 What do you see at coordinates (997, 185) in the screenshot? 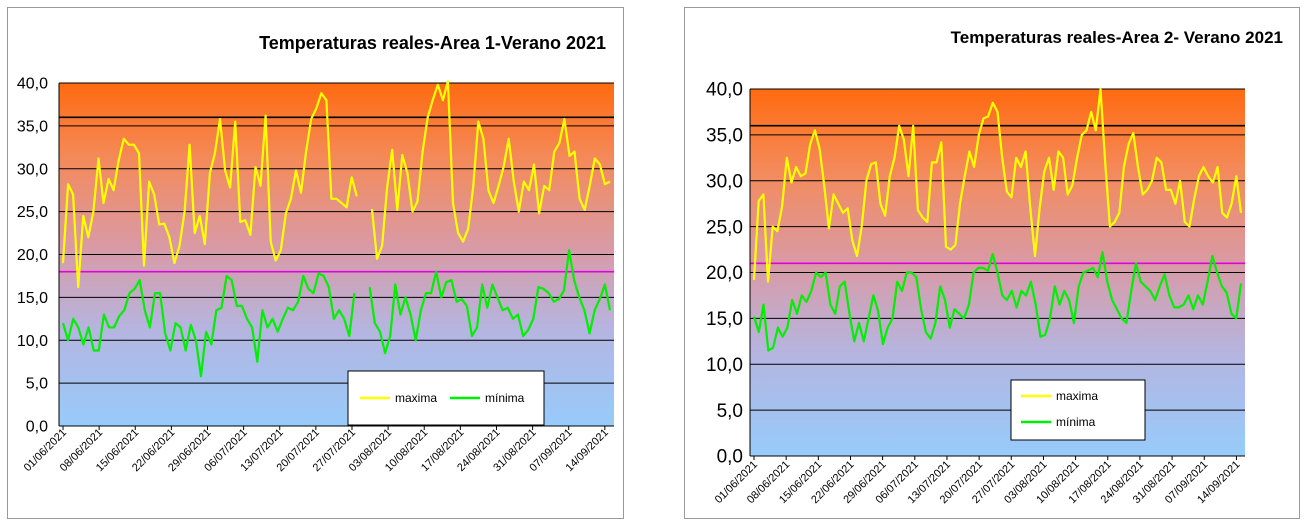
I see `series-line-maxima` at bounding box center [997, 185].